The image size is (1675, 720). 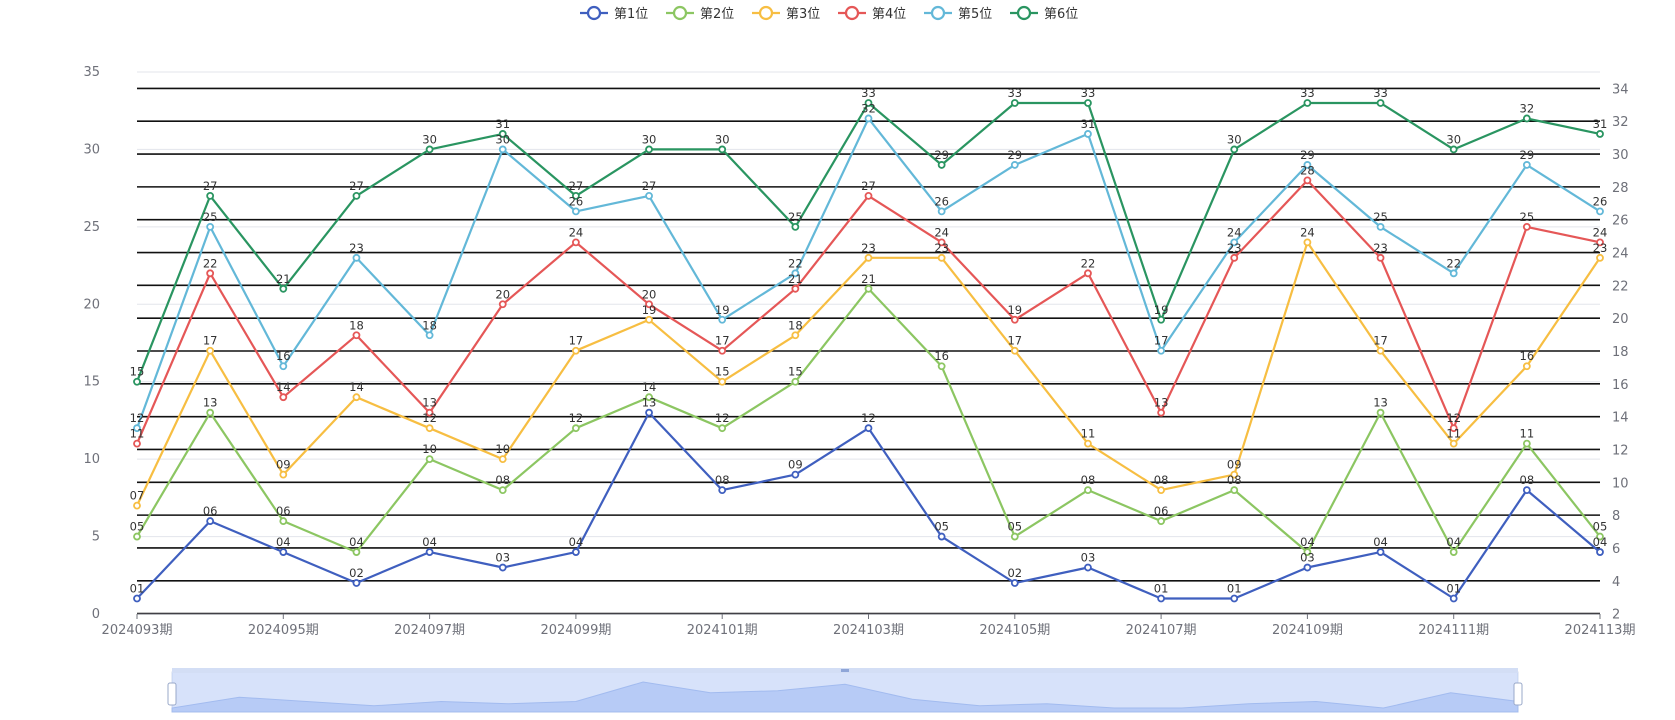 What do you see at coordinates (872, 13) in the screenshot?
I see `legend-item-4: 第4位` at bounding box center [872, 13].